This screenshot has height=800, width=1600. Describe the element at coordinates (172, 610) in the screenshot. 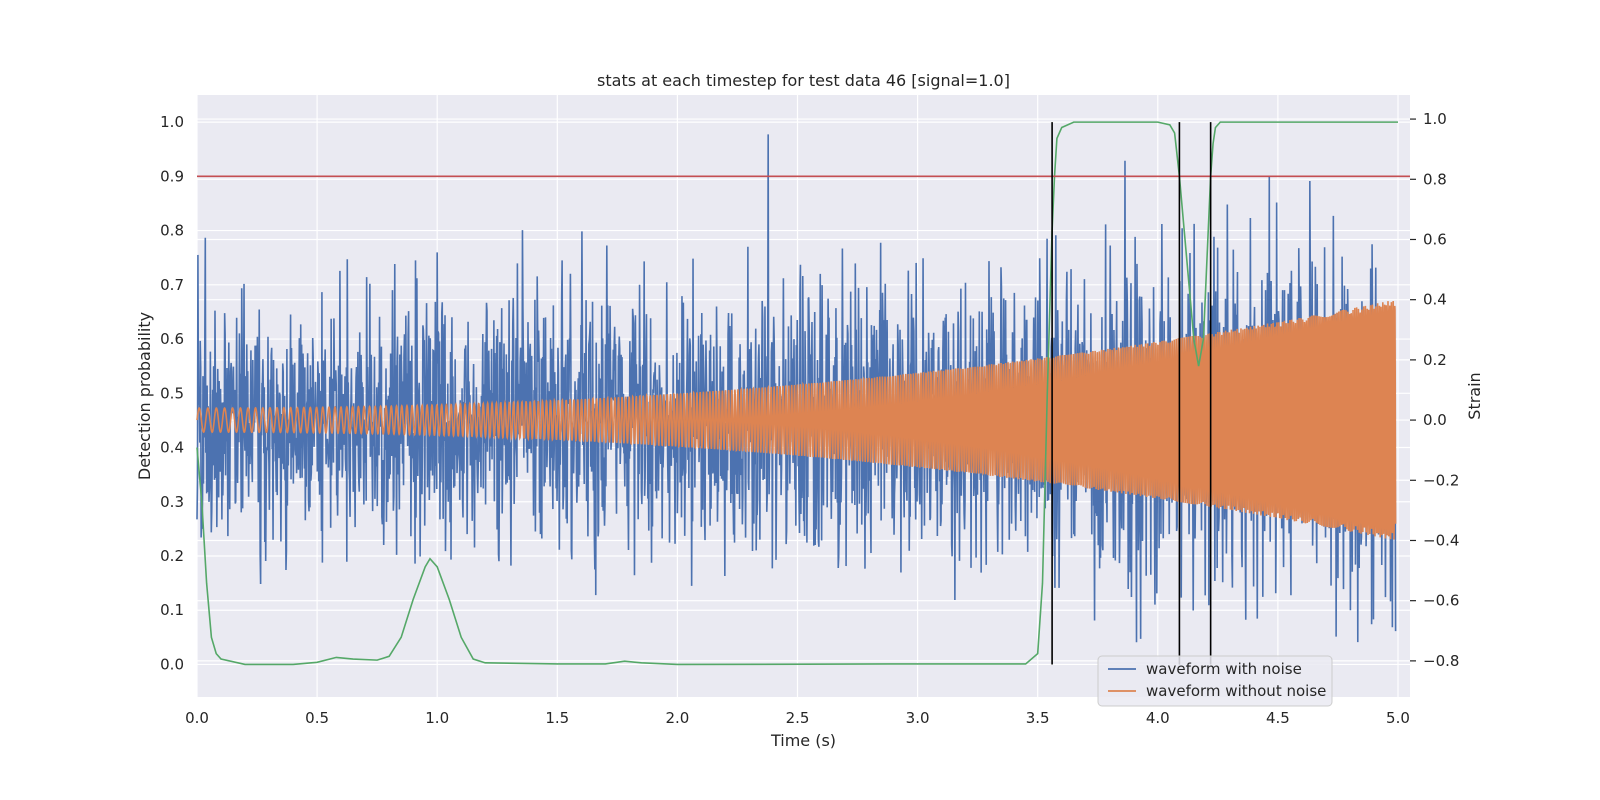

I see `y-left-tick-label: 0.1` at that location.